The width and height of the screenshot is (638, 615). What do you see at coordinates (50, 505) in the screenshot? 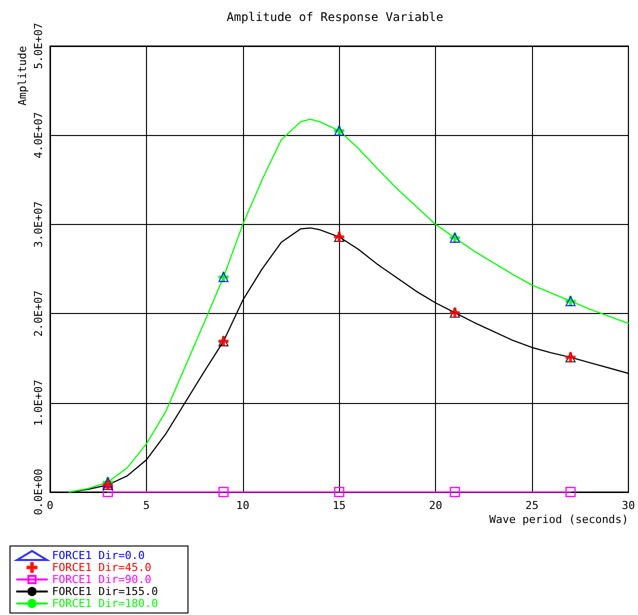
I see `x-tick-label: 0` at bounding box center [50, 505].